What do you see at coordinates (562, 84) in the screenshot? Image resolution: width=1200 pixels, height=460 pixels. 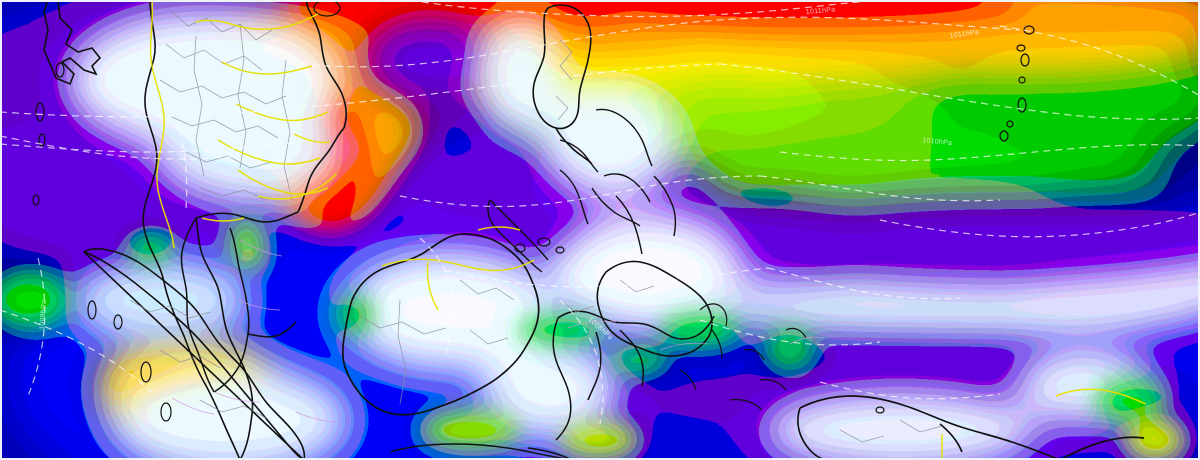 I see `luzon-coastline` at bounding box center [562, 84].